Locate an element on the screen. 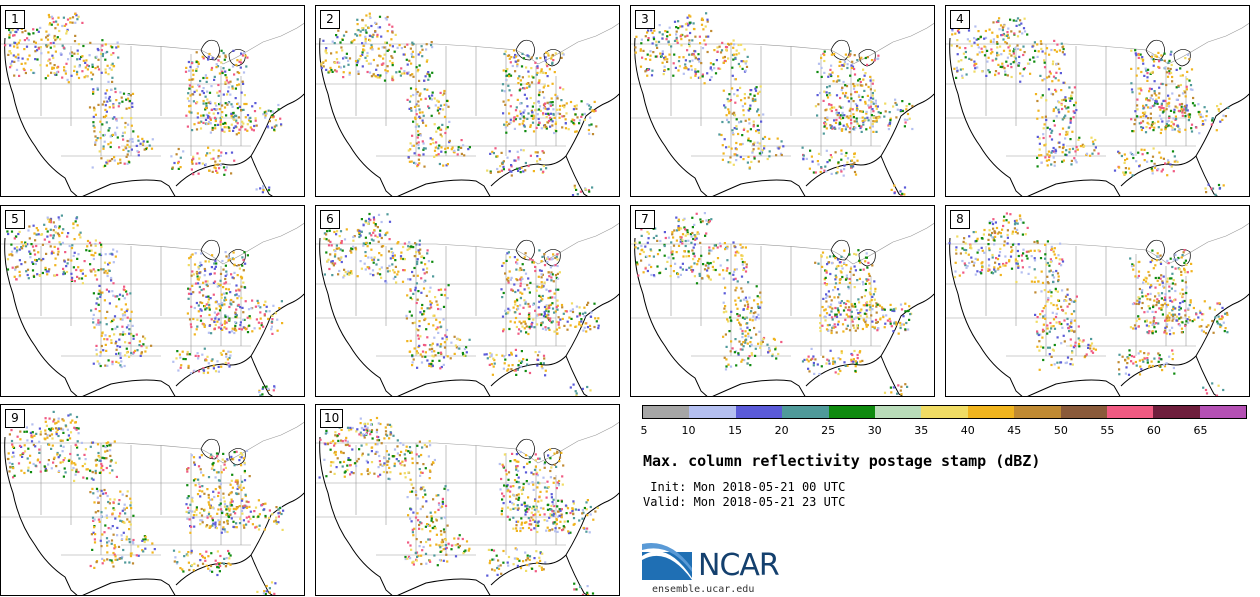 This screenshot has height=597, width=1260. member-number: 8 is located at coordinates (960, 219).